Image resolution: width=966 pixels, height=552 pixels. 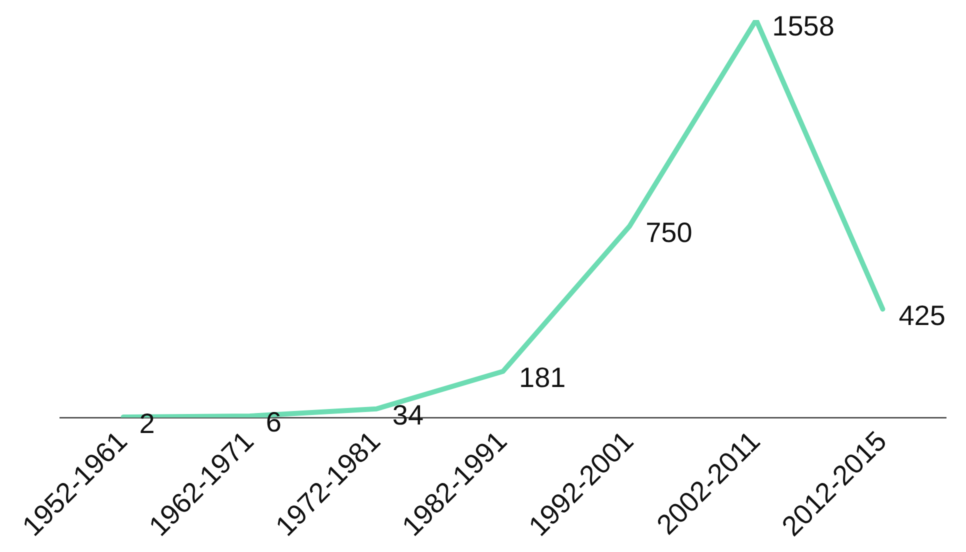 I want to click on data-label: 425, so click(x=922, y=315).